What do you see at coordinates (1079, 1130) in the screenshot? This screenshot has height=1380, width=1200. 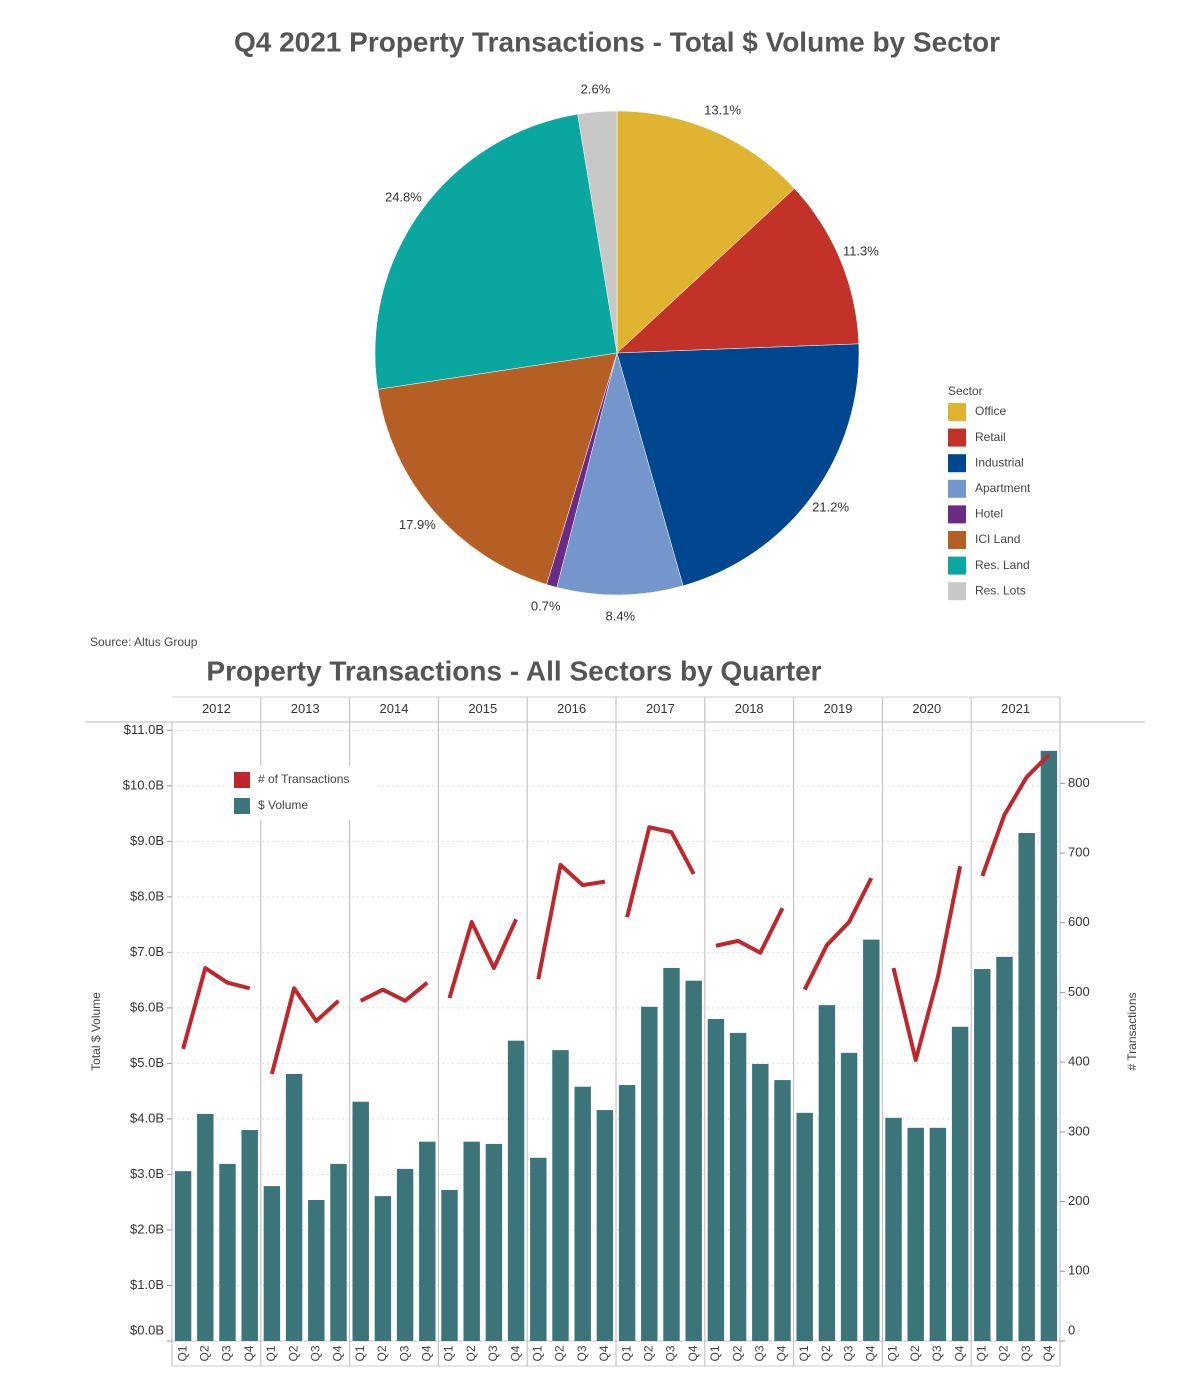 I see `y2-tick-label: 300` at bounding box center [1079, 1130].